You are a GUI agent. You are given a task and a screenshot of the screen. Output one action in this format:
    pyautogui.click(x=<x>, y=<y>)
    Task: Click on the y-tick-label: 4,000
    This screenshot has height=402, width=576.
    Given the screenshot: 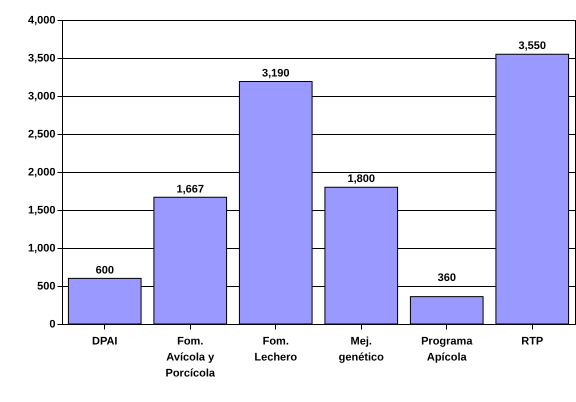 What is the action you would take?
    pyautogui.click(x=42, y=20)
    